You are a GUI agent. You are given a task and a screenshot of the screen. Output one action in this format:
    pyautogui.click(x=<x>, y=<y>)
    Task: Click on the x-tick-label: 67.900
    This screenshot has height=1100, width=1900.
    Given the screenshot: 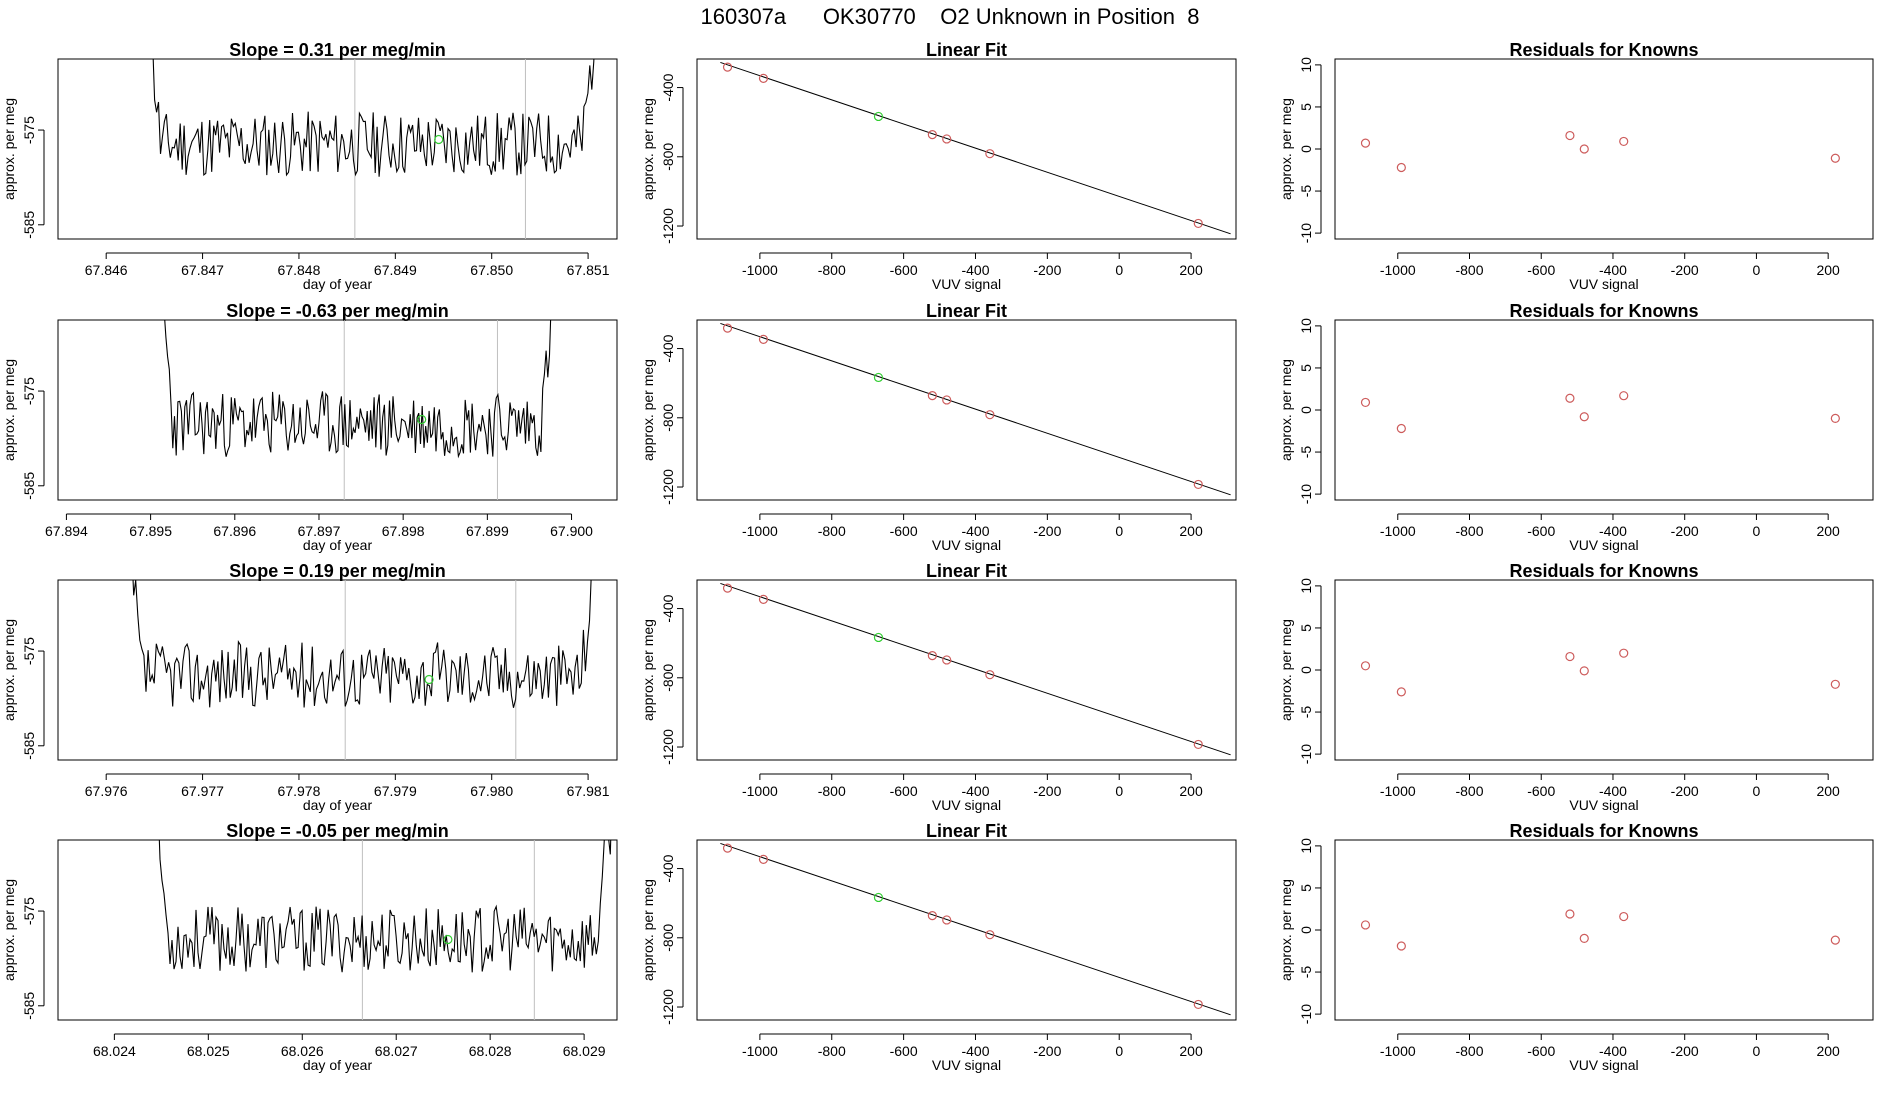 What is the action you would take?
    pyautogui.click(x=571, y=531)
    